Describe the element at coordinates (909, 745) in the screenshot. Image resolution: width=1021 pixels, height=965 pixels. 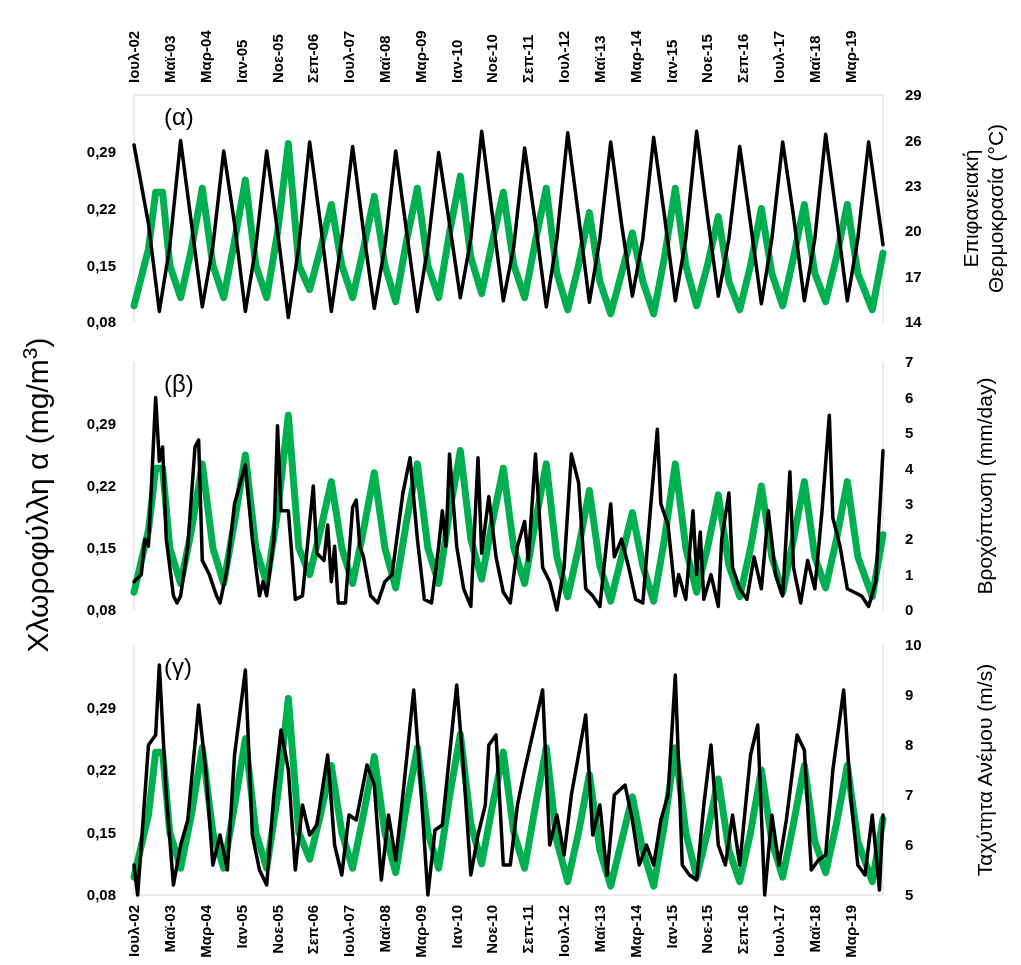
I see `y2-tick-label: 8` at that location.